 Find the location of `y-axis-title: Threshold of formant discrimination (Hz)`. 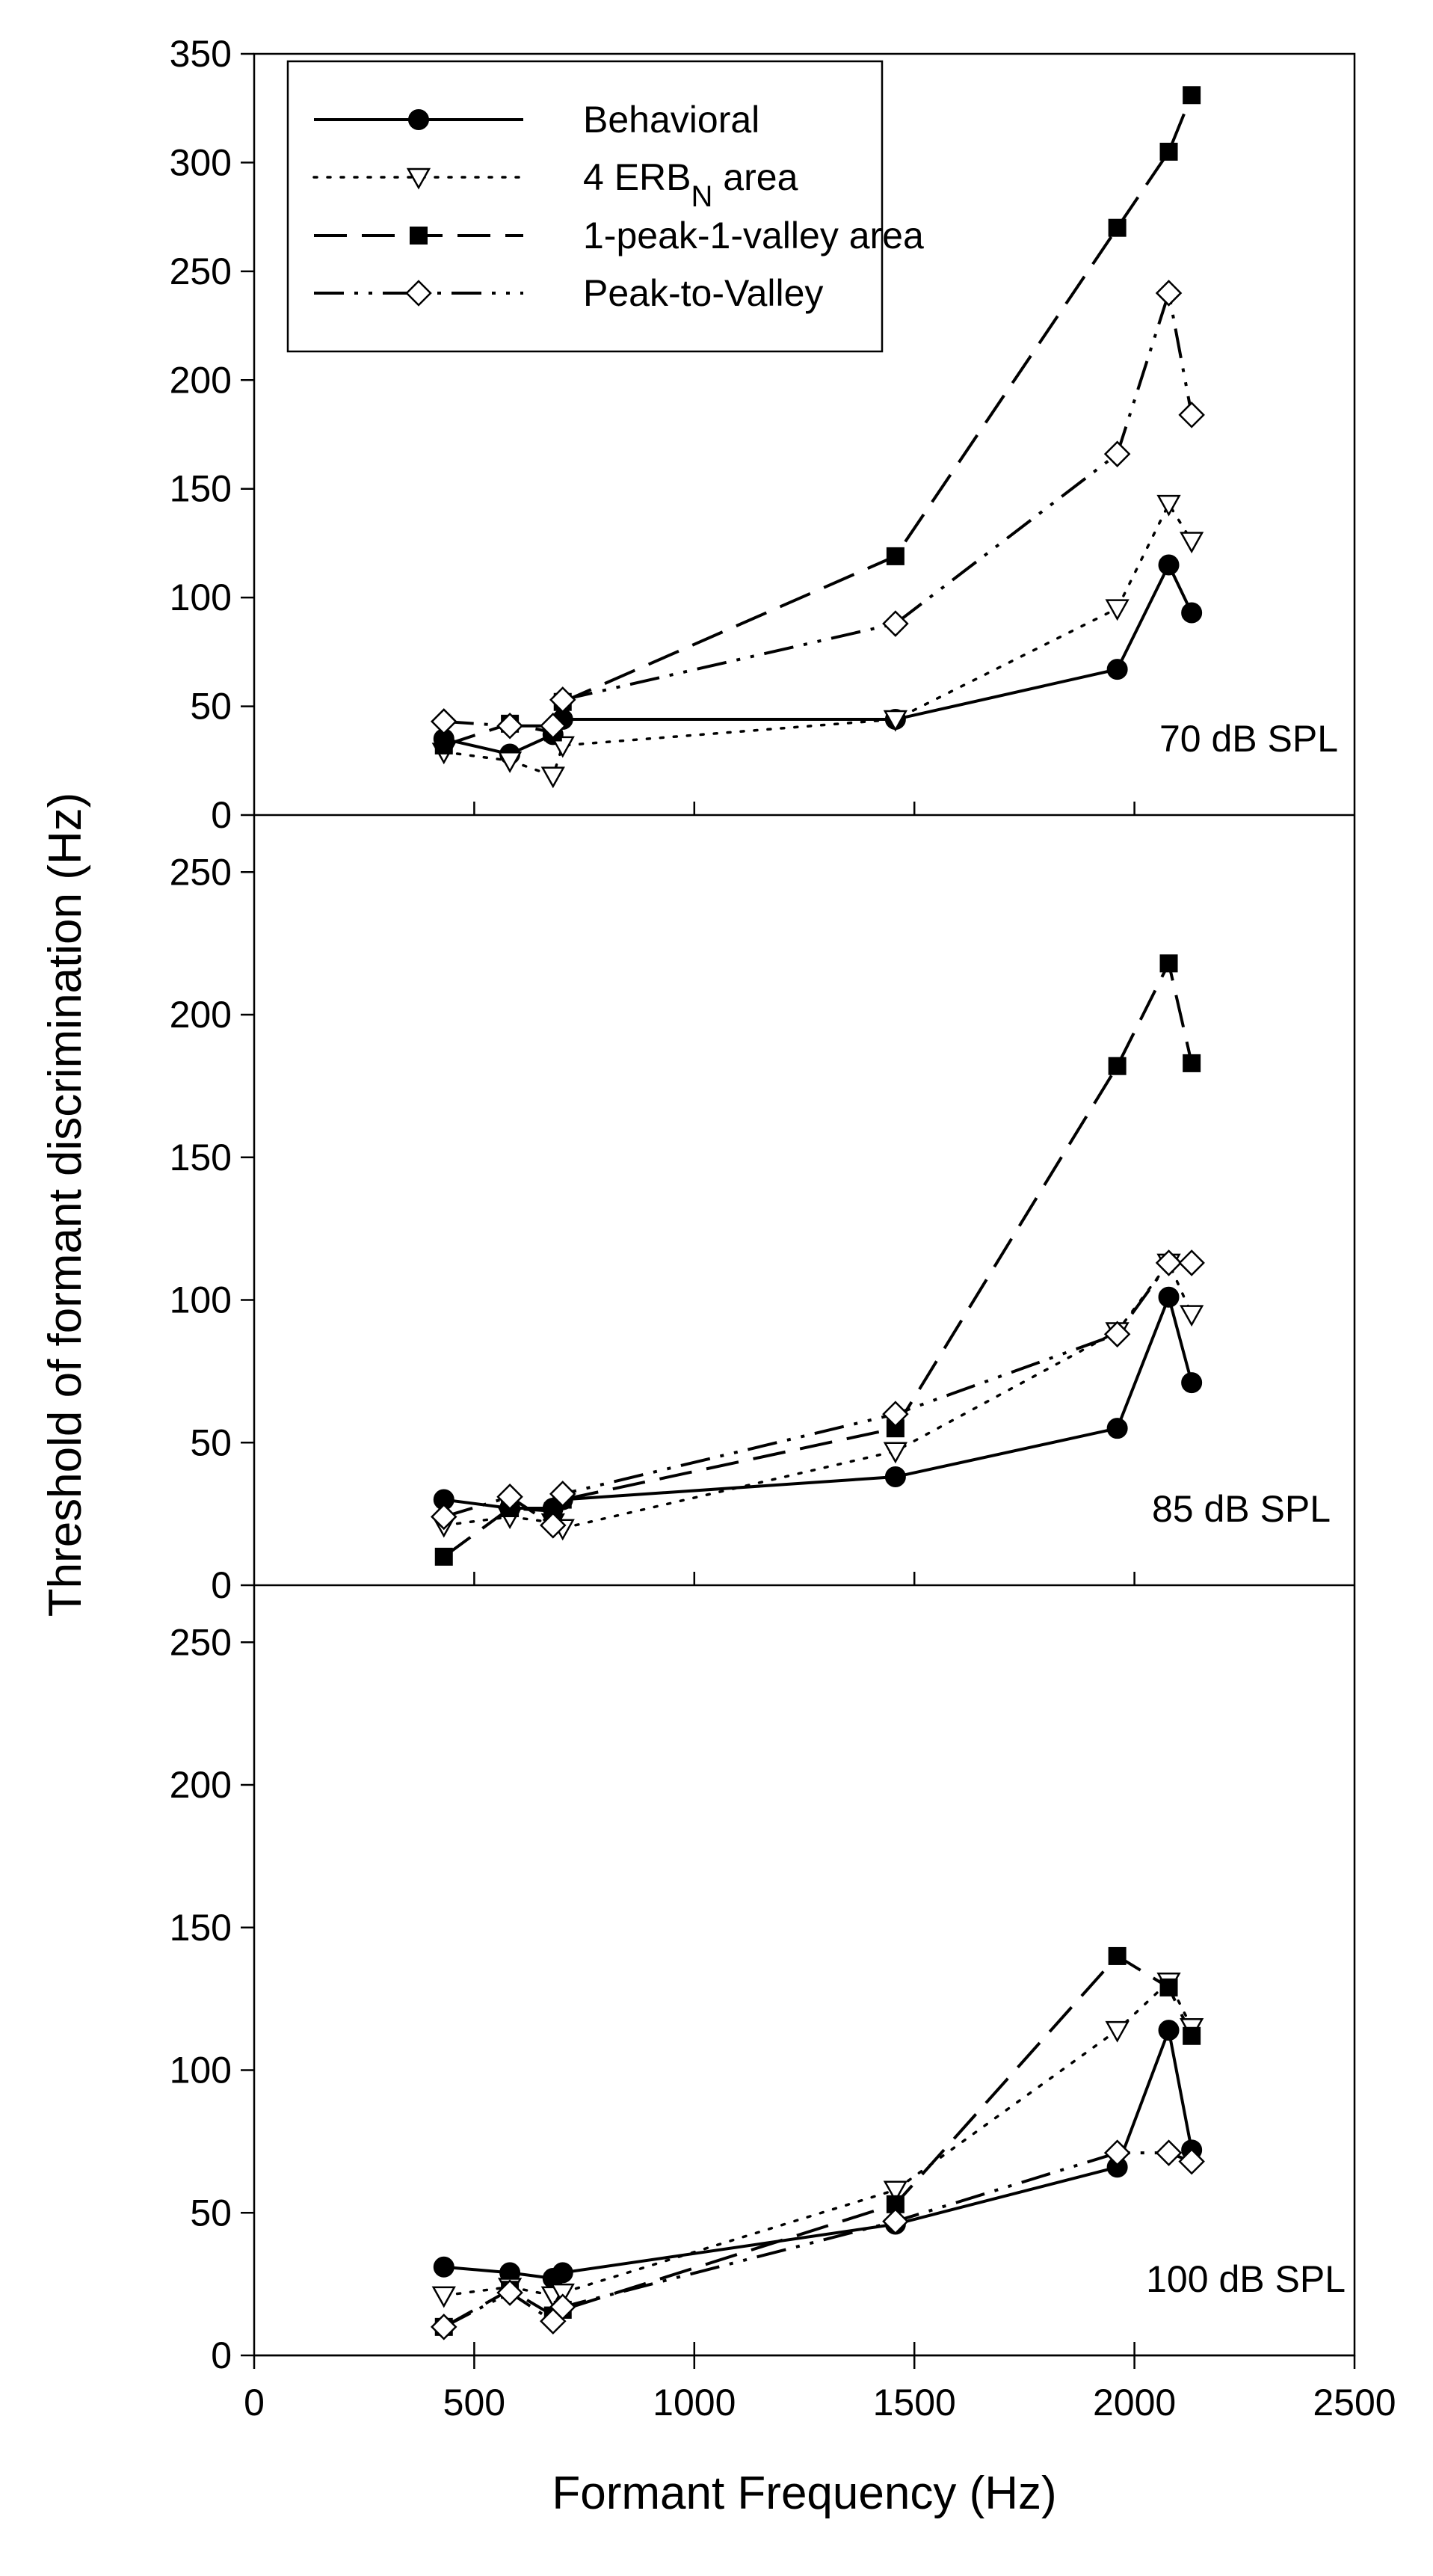

y-axis-title: Threshold of formant discrimination (Hz) is located at coordinates (65, 1205).